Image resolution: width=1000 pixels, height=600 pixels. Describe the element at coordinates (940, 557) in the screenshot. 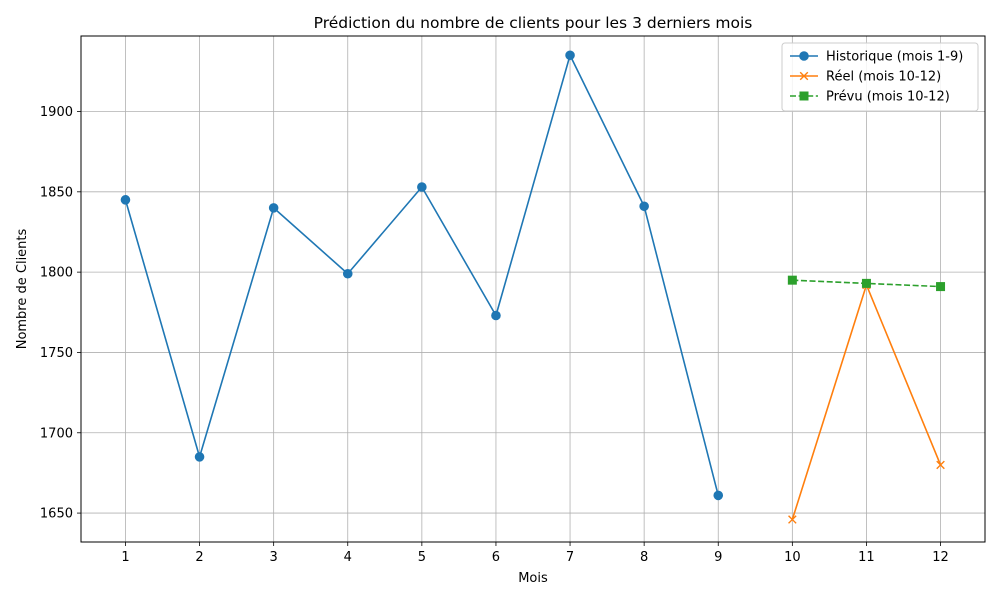

I see `x-tick-label: 12` at that location.